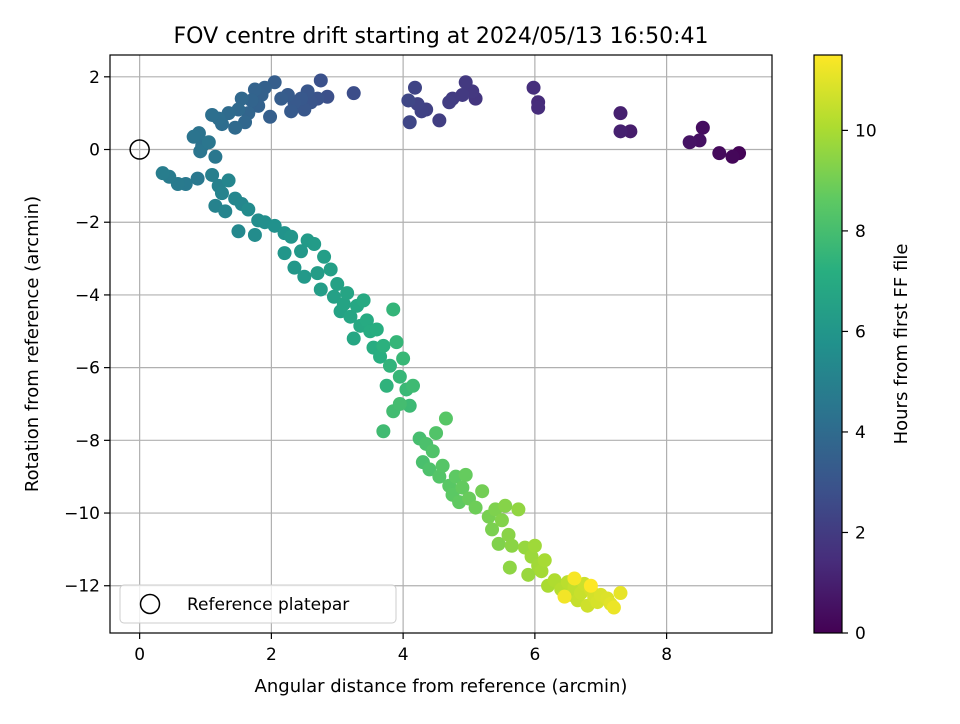 The height and width of the screenshot is (724, 960). Describe the element at coordinates (828, 344) in the screenshot. I see `colorbar-gradient` at that location.